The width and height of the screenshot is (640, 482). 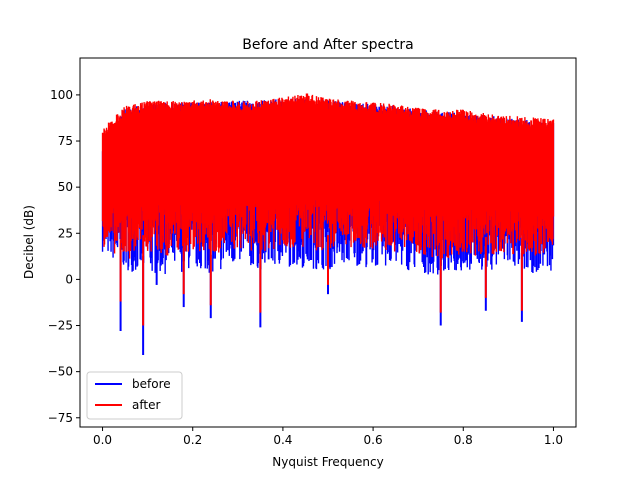 I want to click on x-tick-label: 0.8, so click(x=463, y=440).